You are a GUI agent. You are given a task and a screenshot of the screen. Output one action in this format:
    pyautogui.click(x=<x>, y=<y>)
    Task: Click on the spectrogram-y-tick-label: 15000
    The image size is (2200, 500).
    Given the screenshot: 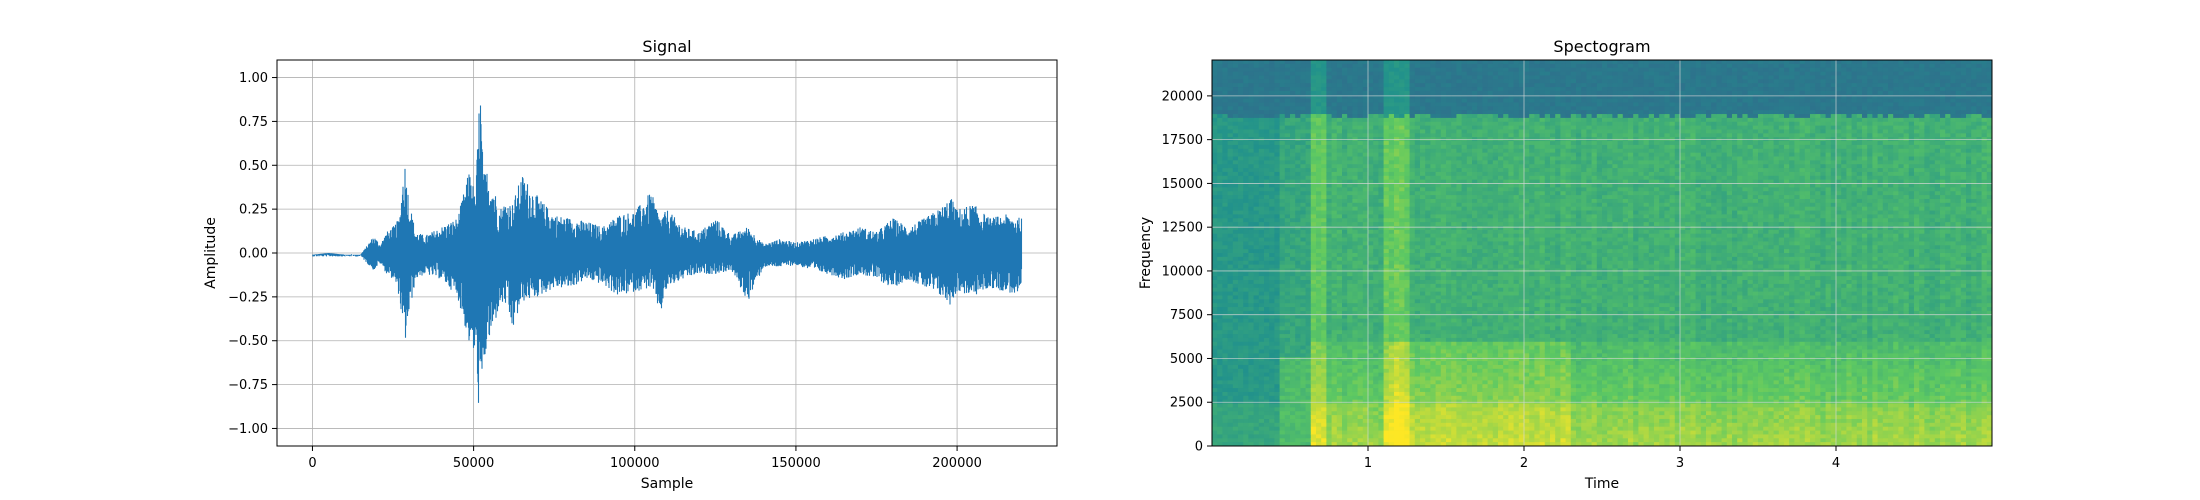 What is the action you would take?
    pyautogui.click(x=1182, y=184)
    